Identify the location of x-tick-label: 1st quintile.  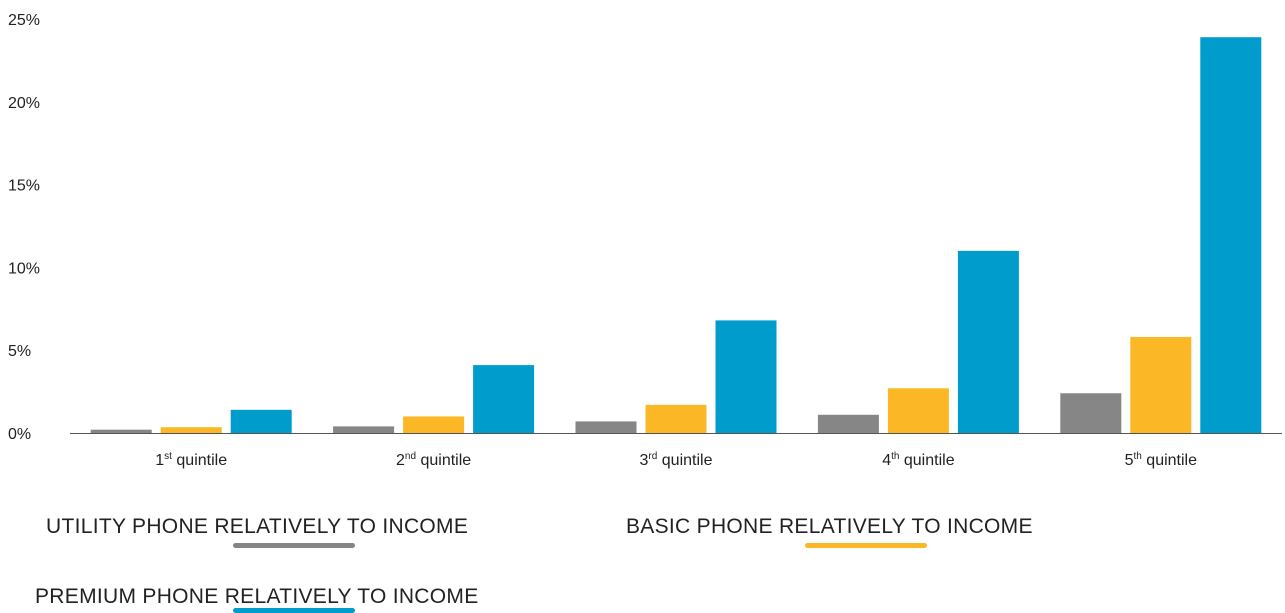
(191, 460).